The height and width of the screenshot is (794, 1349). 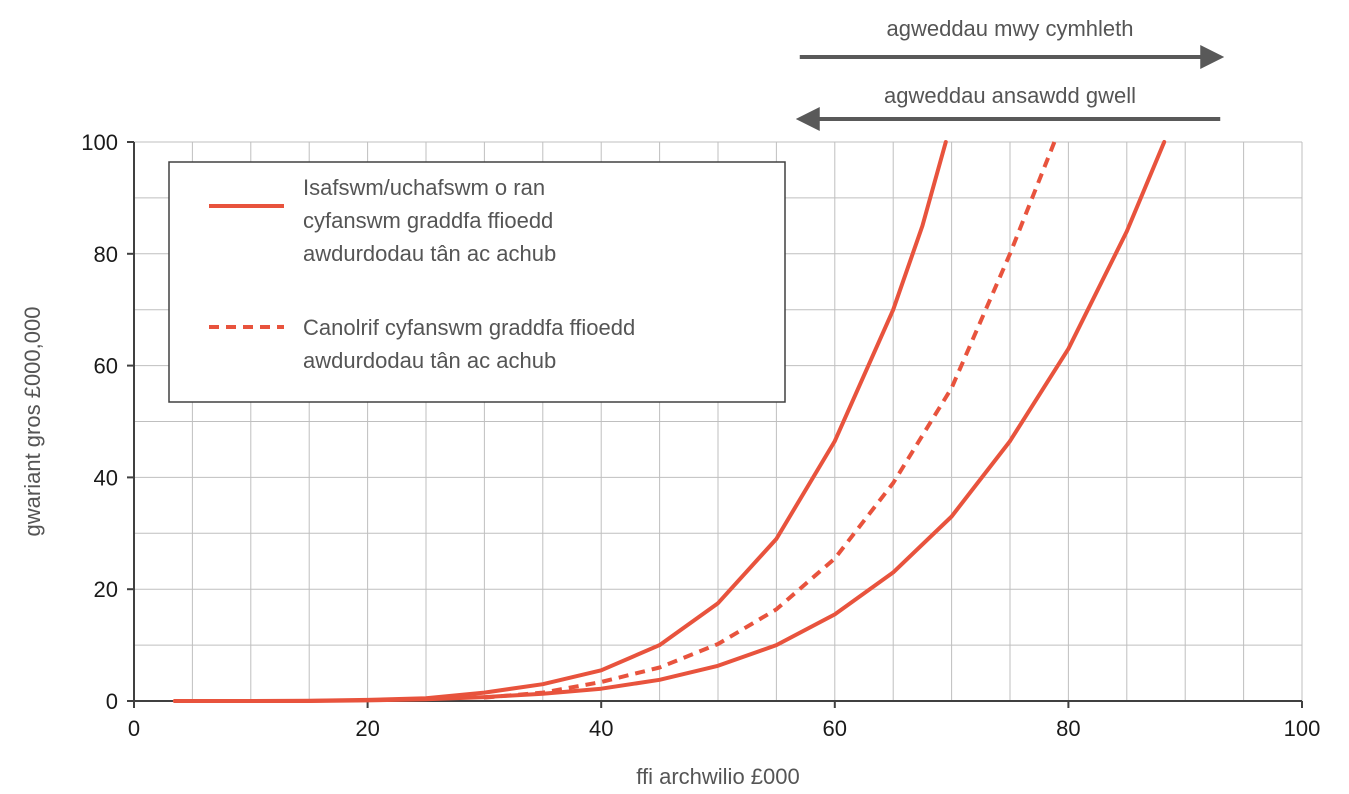 What do you see at coordinates (367, 728) in the screenshot?
I see `x-tick-label: 20` at bounding box center [367, 728].